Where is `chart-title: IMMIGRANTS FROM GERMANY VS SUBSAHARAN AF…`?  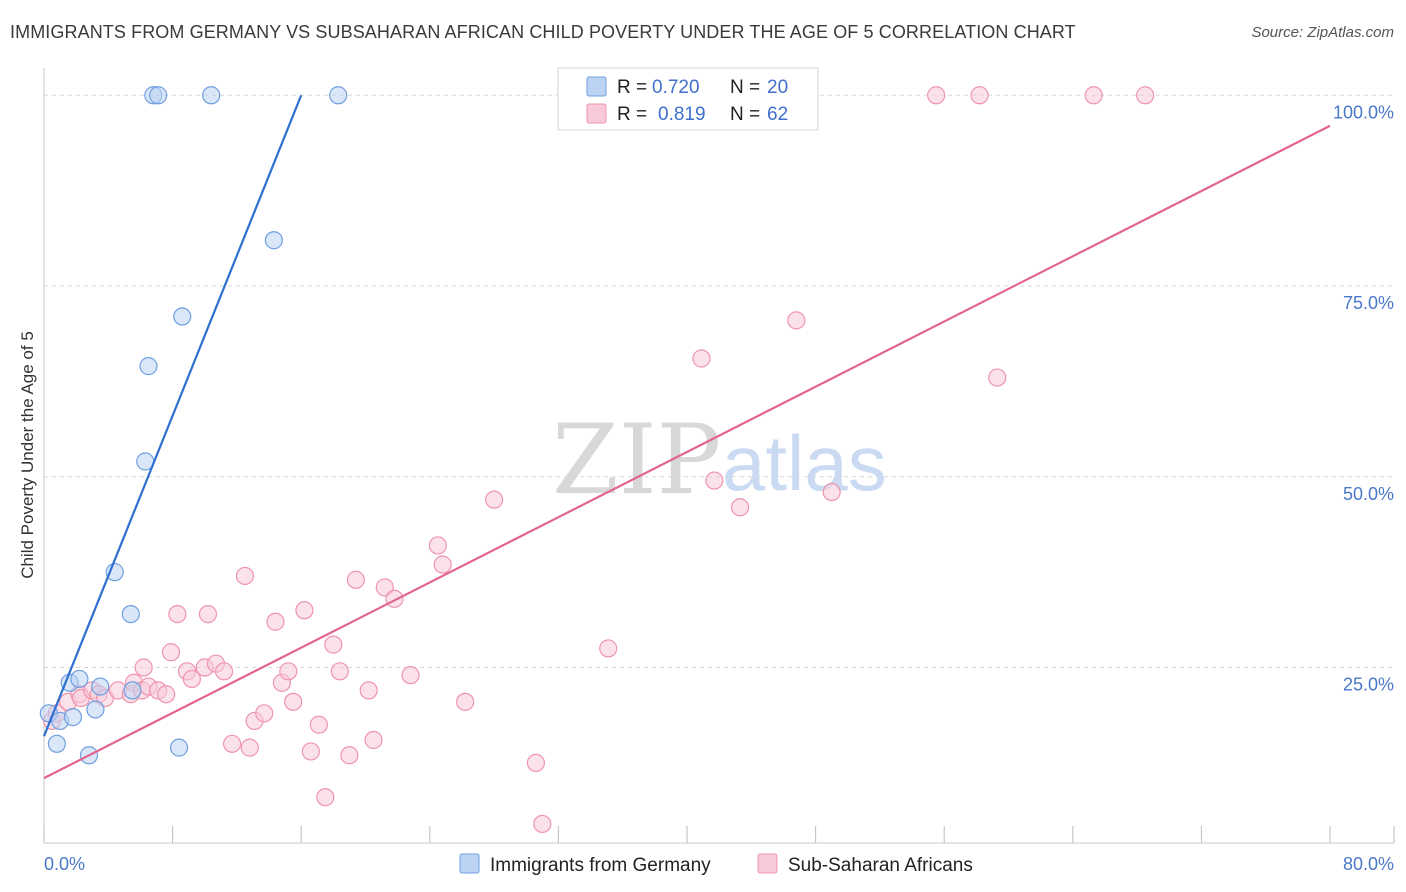 chart-title: IMMIGRANTS FROM GERMANY VS SUBSAHARAN AF… is located at coordinates (543, 32).